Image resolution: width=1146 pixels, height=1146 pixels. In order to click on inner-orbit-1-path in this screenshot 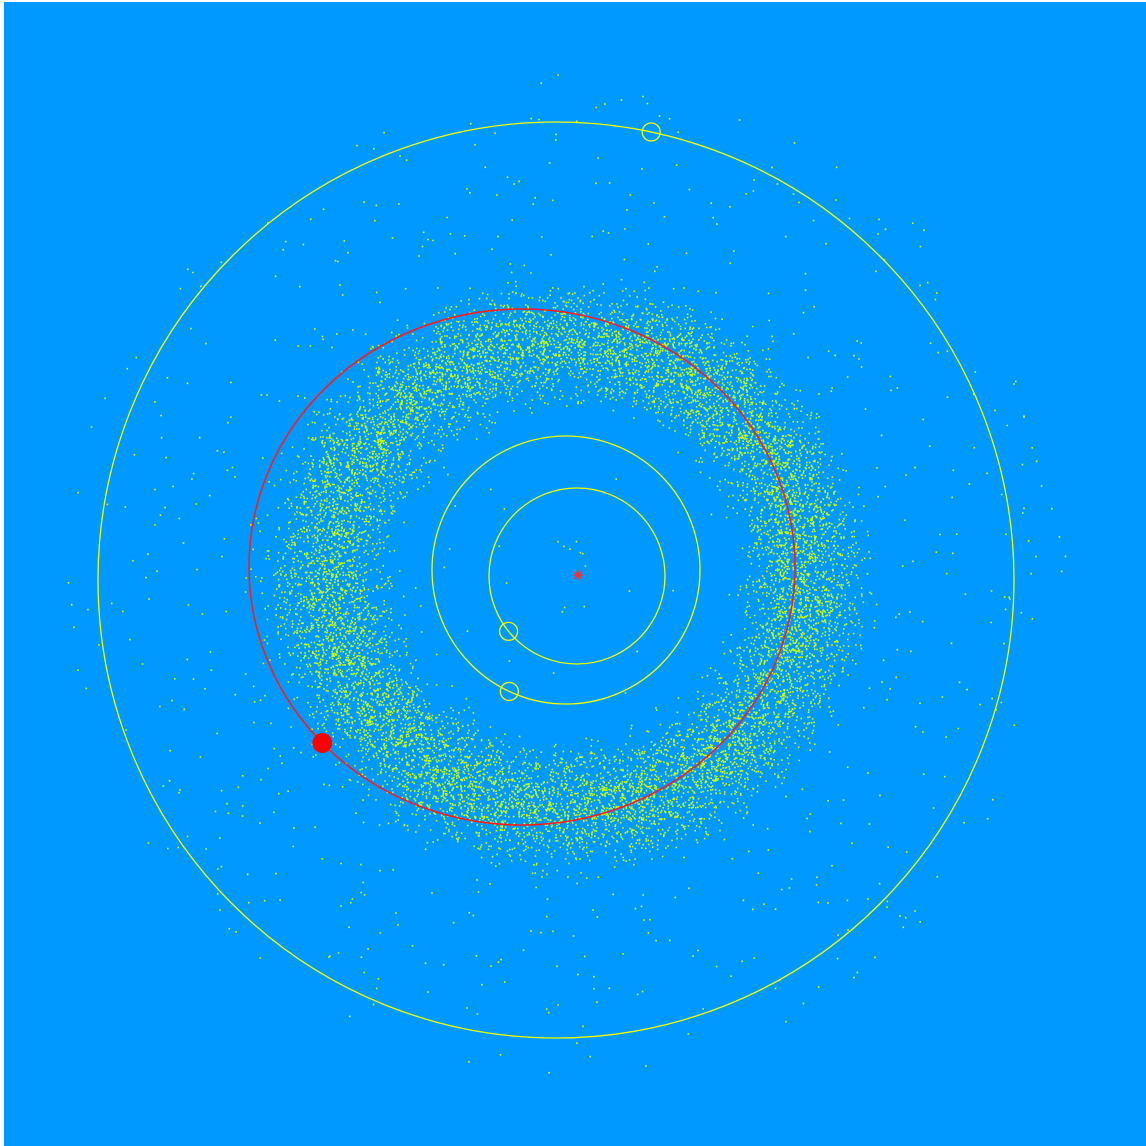, I will do `click(577, 576)`.